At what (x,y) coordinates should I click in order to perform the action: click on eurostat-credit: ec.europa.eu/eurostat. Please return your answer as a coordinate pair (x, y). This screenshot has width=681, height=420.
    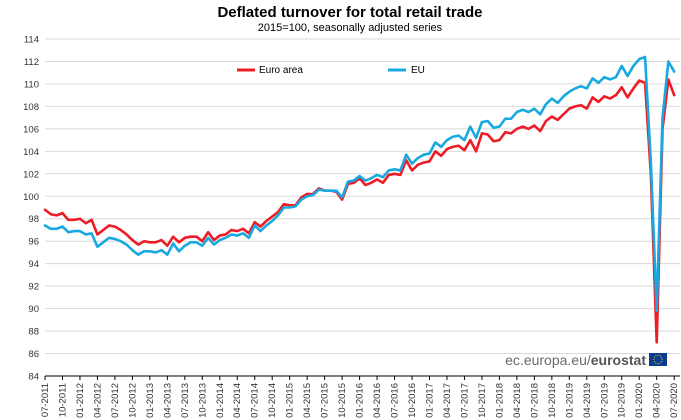
    Looking at the image, I should click on (586, 360).